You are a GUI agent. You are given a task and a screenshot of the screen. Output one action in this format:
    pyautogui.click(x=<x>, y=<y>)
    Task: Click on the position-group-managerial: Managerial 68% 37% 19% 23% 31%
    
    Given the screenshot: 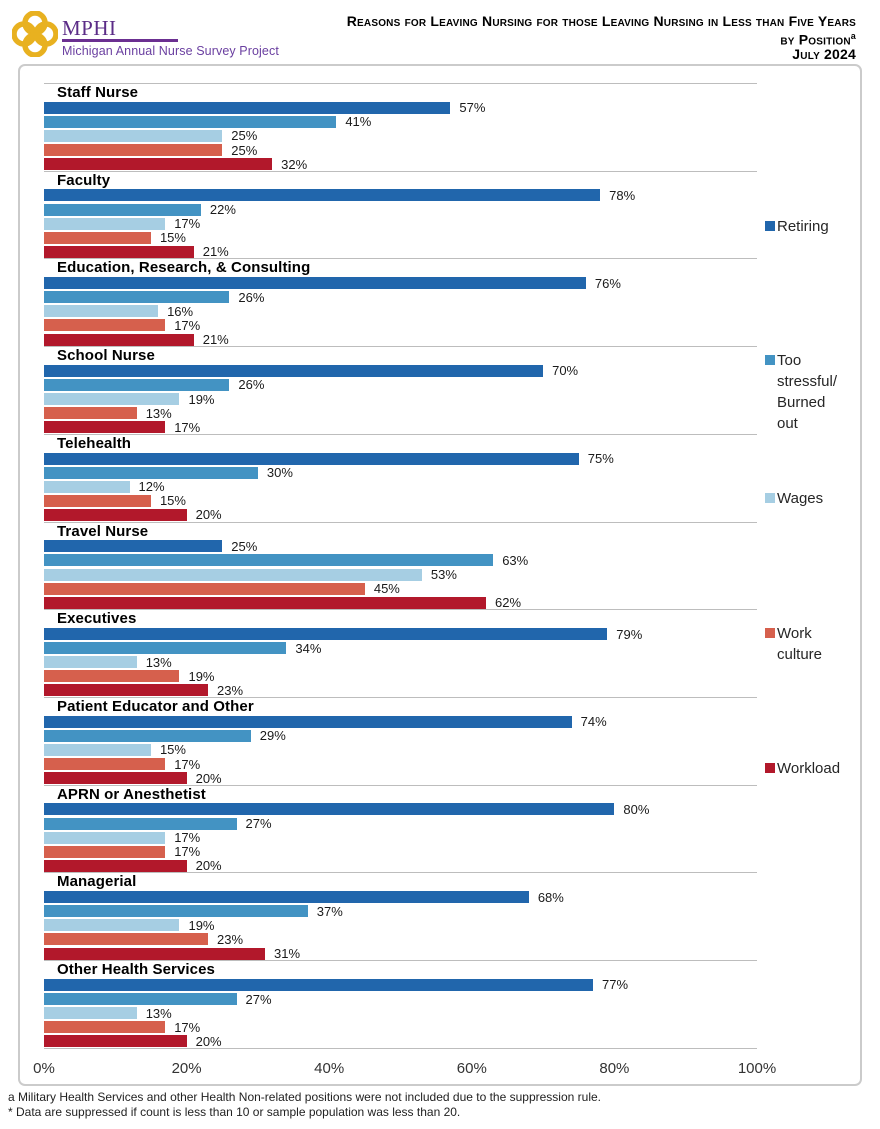 What is the action you would take?
    pyautogui.click(x=400, y=916)
    